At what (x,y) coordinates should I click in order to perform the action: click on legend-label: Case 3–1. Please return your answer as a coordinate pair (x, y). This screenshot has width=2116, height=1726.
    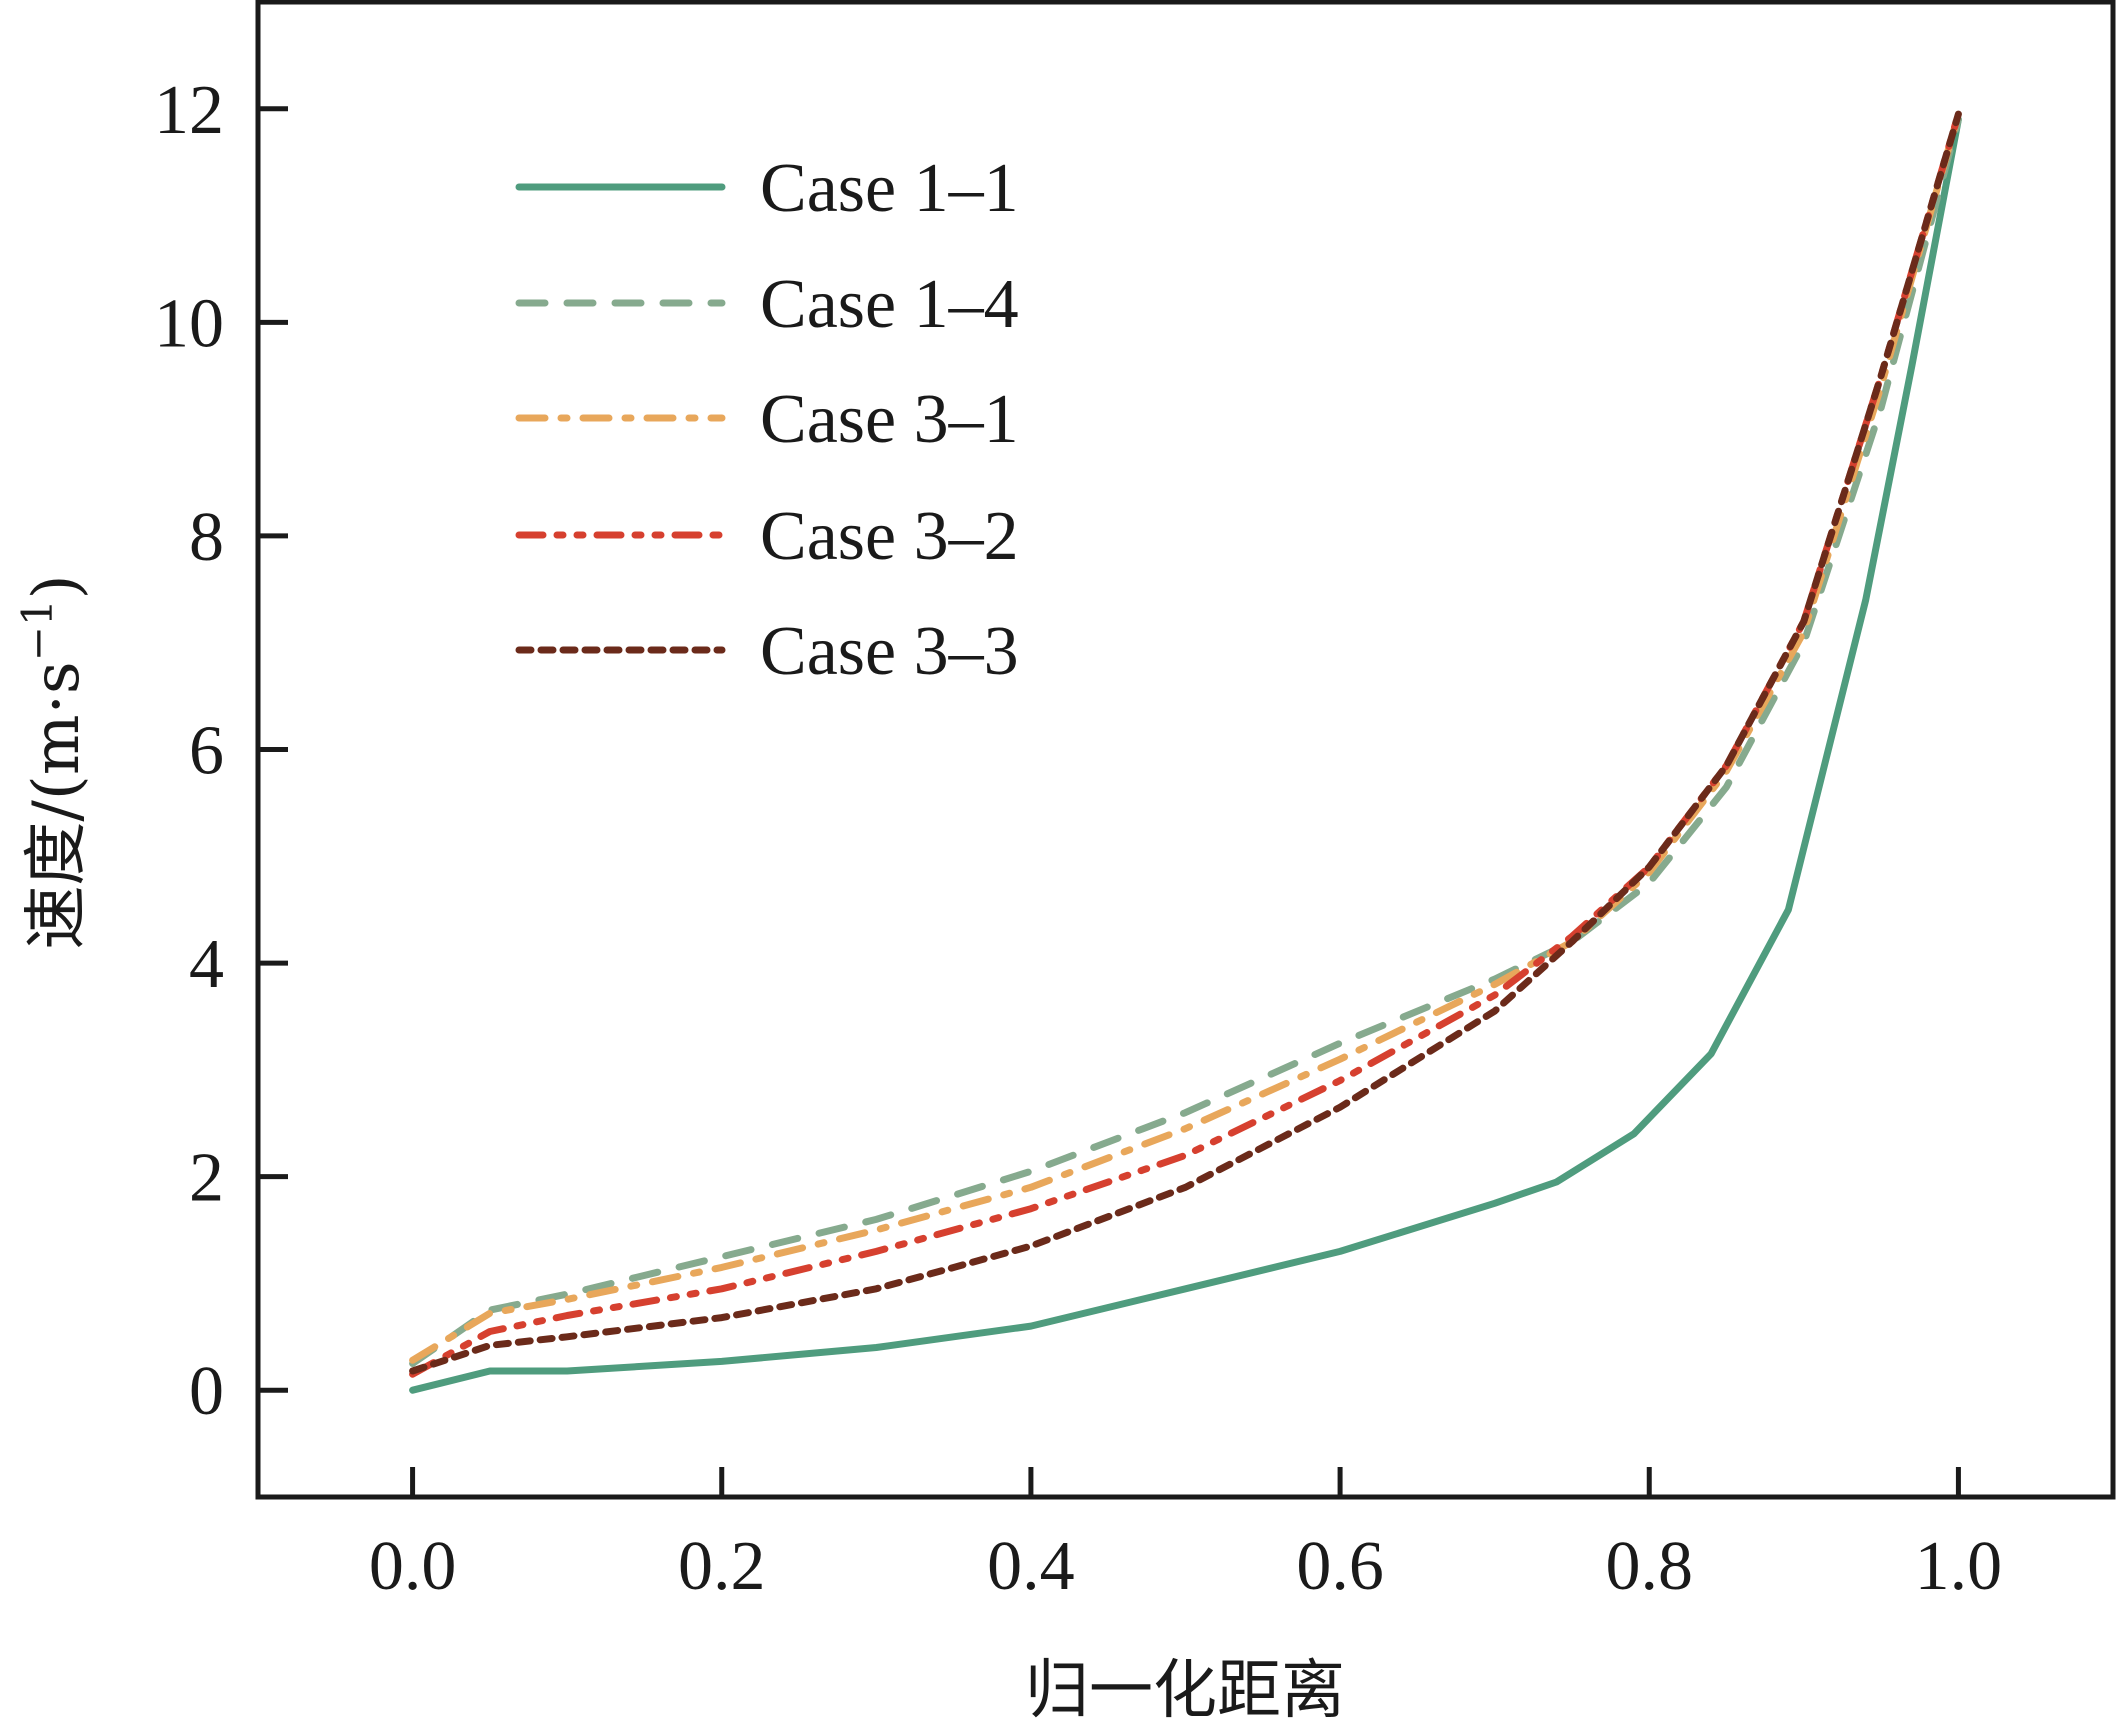
    Looking at the image, I should click on (889, 419).